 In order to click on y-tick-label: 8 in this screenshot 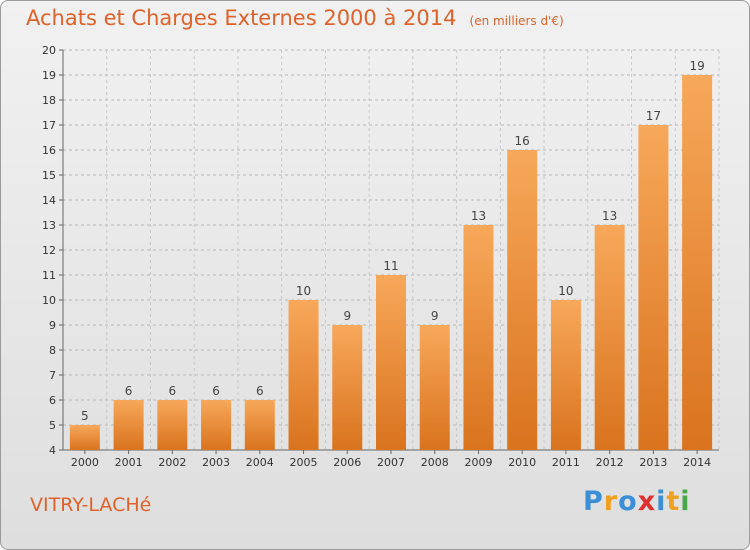, I will do `click(52, 350)`.